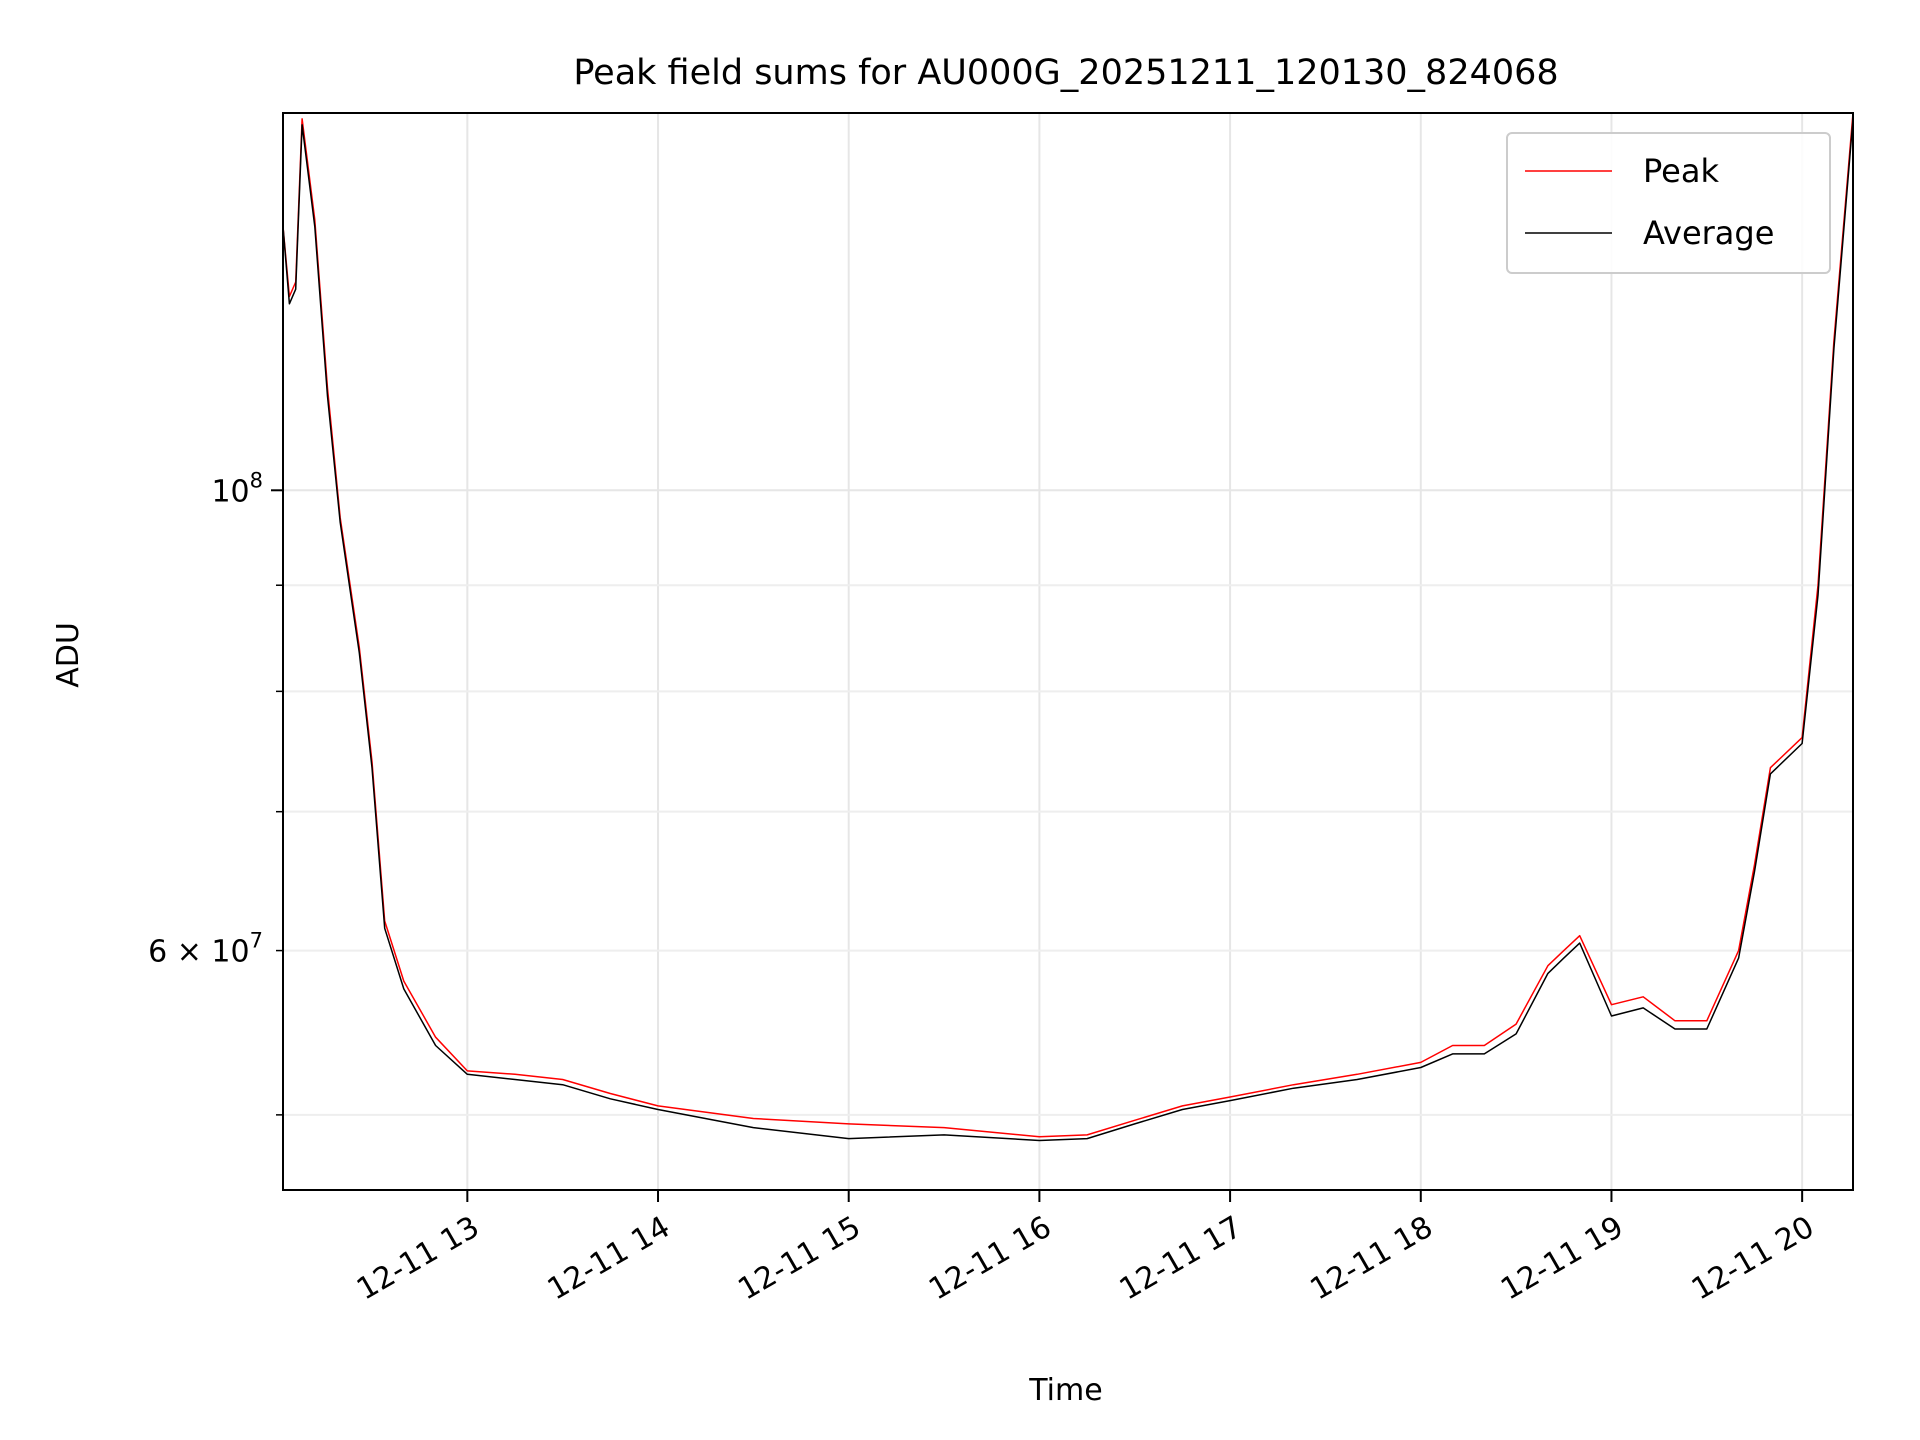 The height and width of the screenshot is (1440, 1920). What do you see at coordinates (1065, 1390) in the screenshot?
I see `x-axis-label: Time` at bounding box center [1065, 1390].